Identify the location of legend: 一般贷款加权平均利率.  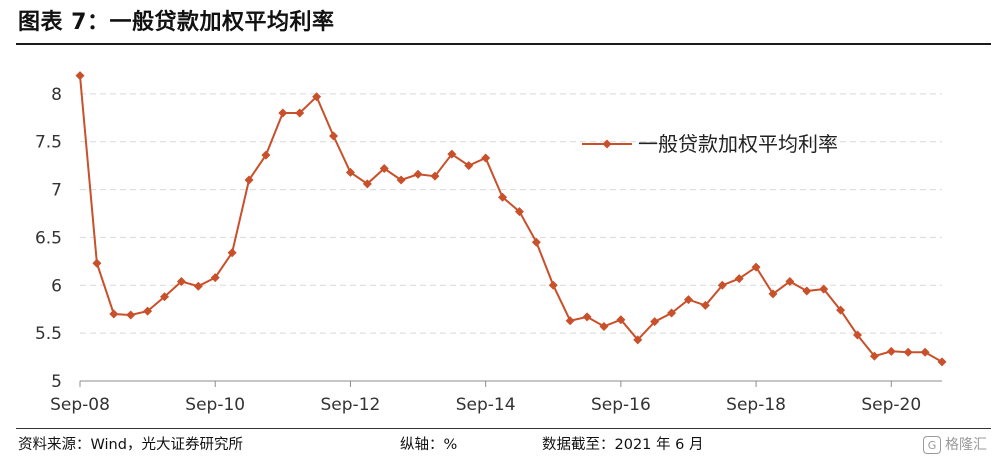
(710, 144).